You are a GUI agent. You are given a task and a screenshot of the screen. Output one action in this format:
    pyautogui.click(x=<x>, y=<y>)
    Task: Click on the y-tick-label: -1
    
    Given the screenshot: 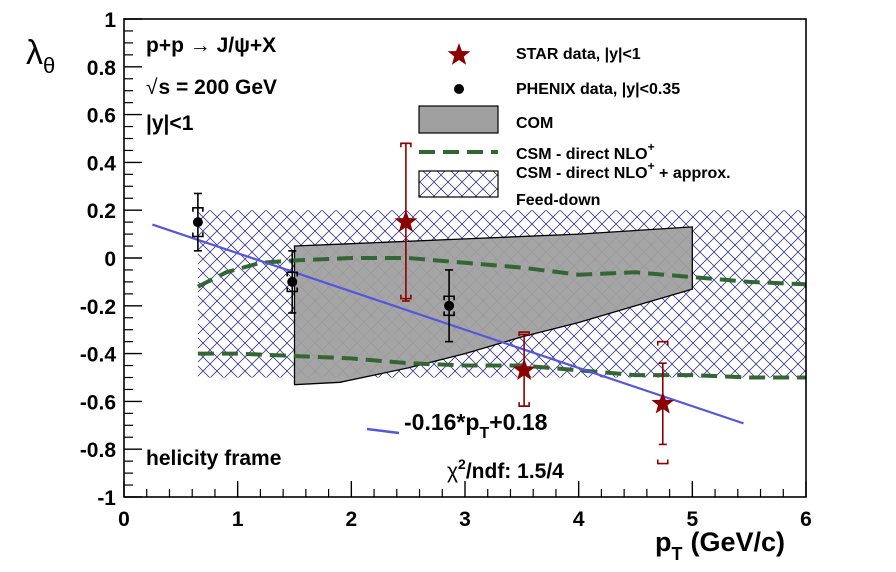 What is the action you would take?
    pyautogui.click(x=106, y=498)
    